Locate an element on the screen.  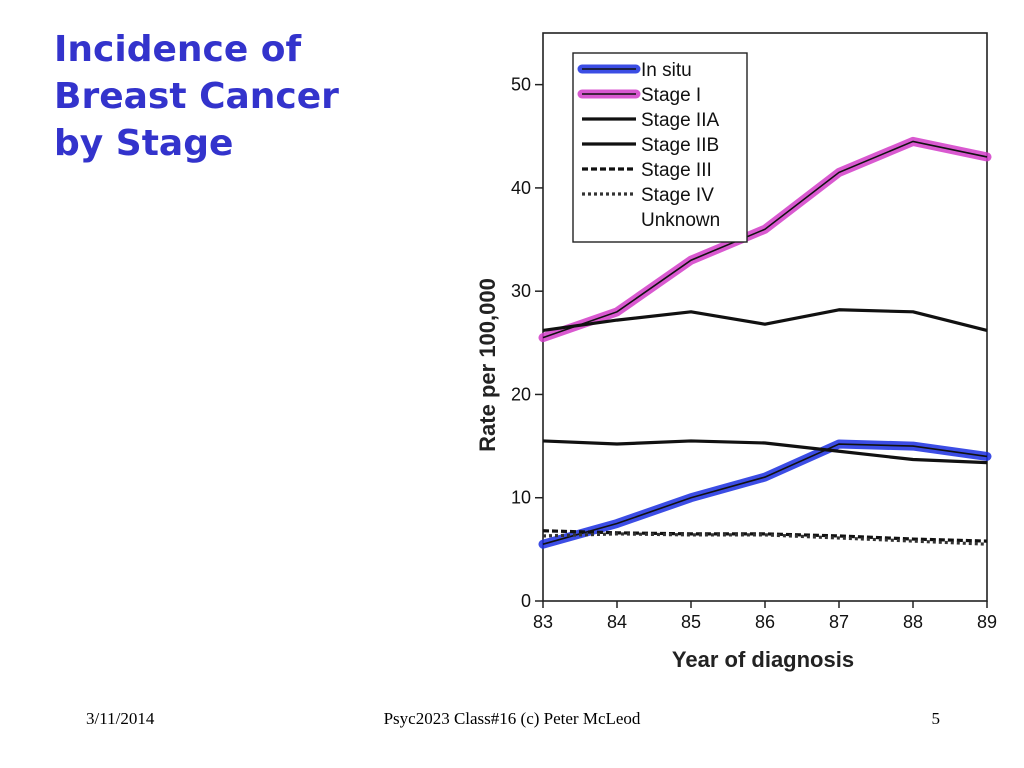
x-tick-label: 83 is located at coordinates (543, 622).